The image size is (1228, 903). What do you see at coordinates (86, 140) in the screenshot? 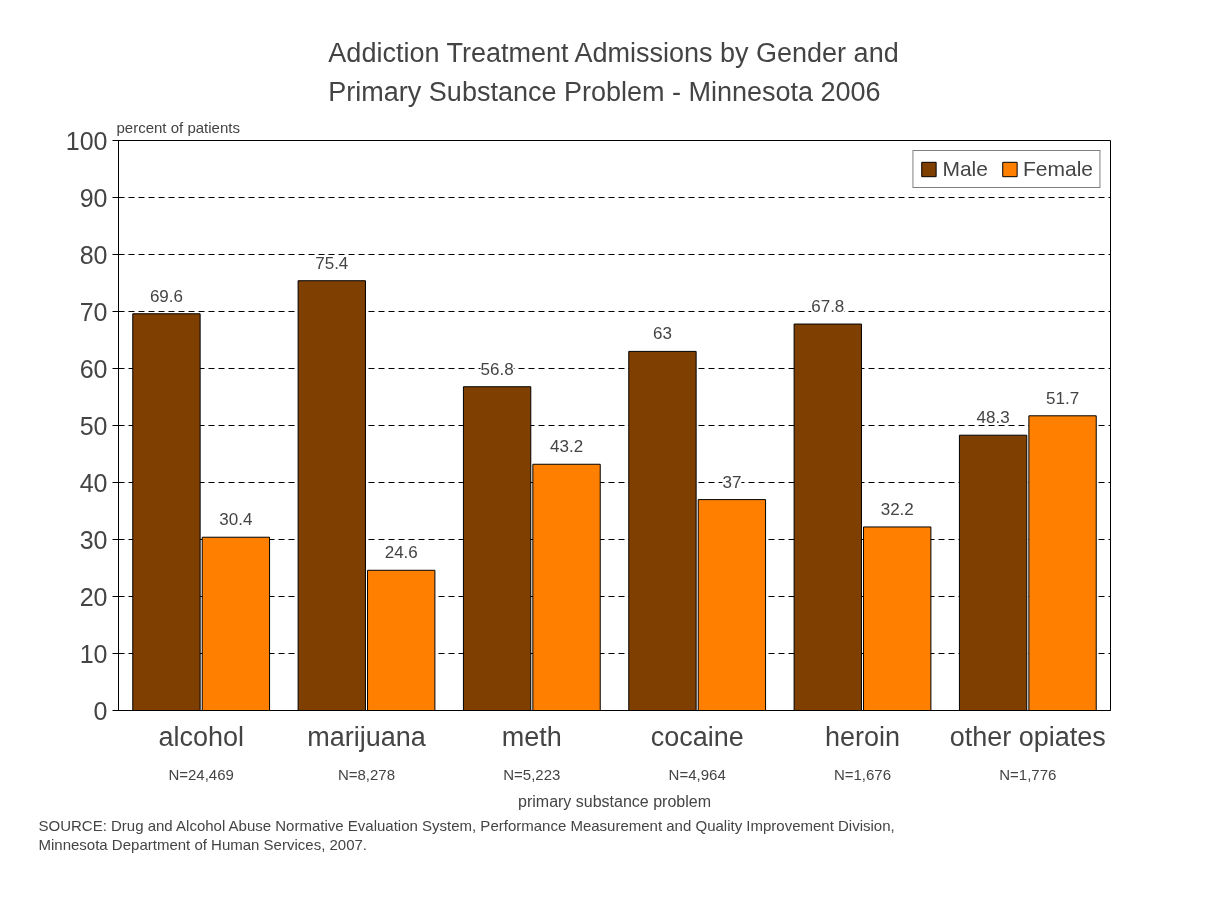
I see `y-tick-label: 100` at bounding box center [86, 140].